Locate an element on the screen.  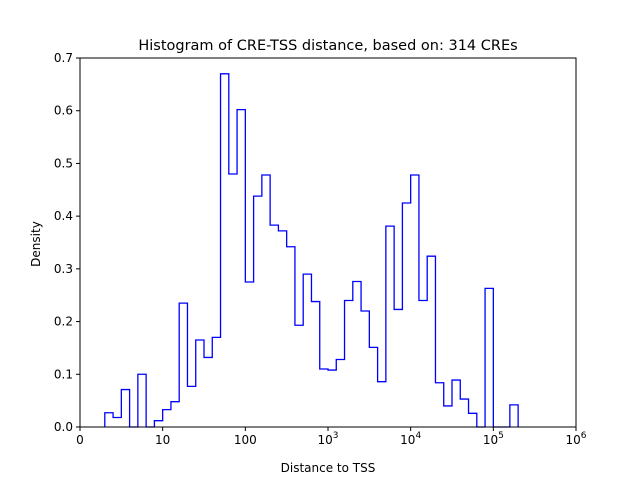
y-ticks: 0.0 0.1 0.2 0.3 0.4 0.5 0.6 0.7 is located at coordinates (67, 242).